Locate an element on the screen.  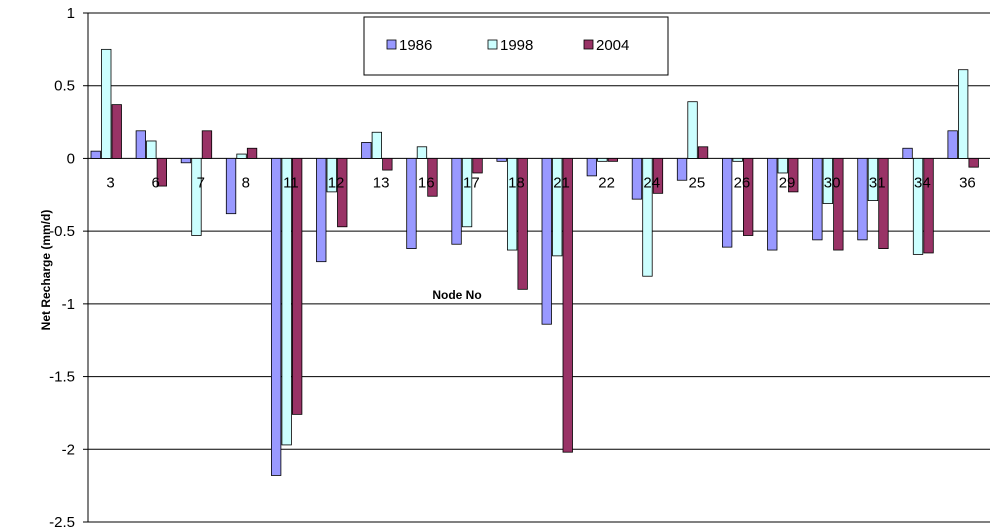
y-tick-label: -1 is located at coordinates (68, 304).